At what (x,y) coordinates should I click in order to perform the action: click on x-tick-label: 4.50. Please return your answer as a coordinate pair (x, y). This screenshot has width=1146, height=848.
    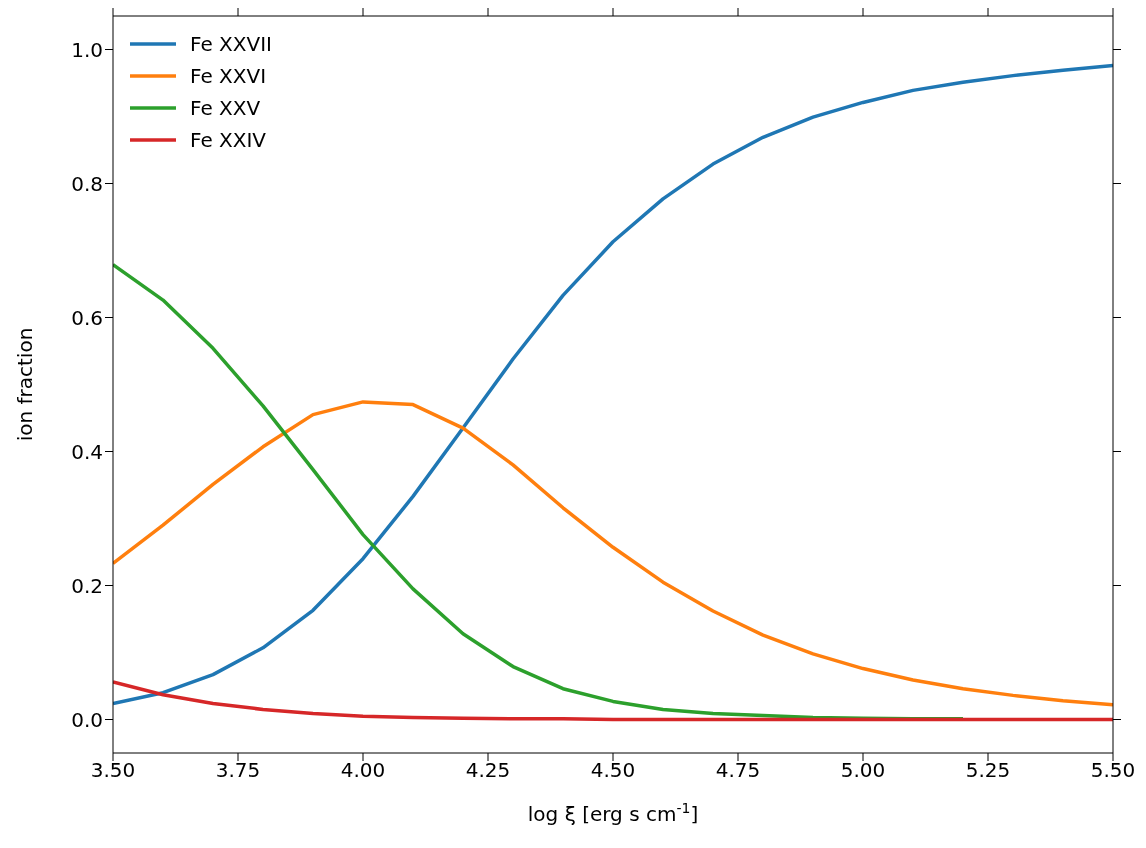
    Looking at the image, I should click on (613, 770).